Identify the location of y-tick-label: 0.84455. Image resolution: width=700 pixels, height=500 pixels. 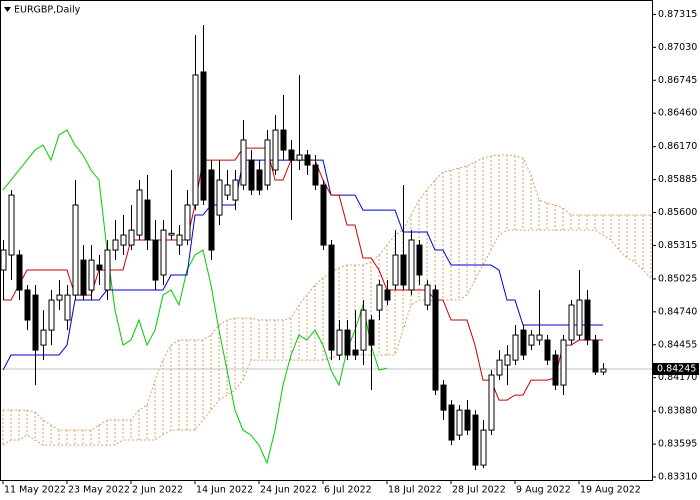
(677, 344).